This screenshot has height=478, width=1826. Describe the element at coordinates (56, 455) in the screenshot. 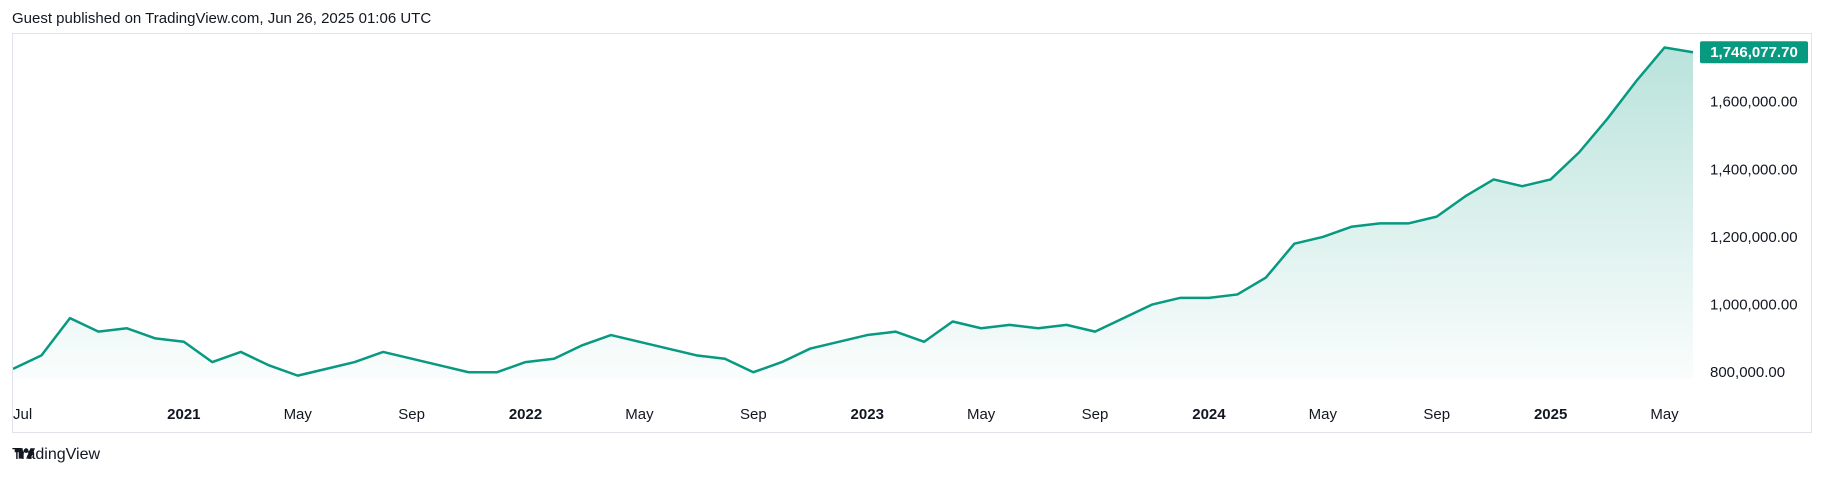

I see `footer: TradingView` at that location.